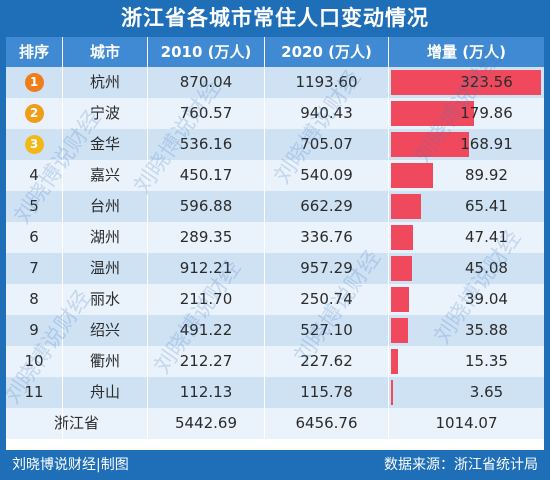 This screenshot has height=480, width=550. What do you see at coordinates (34, 330) in the screenshot?
I see `rank-cell: 9` at bounding box center [34, 330].